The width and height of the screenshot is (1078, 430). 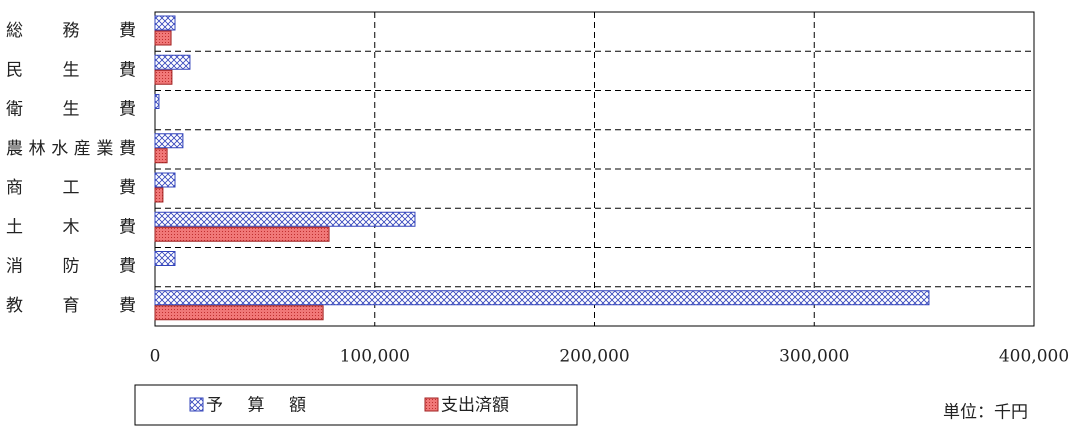 I want to click on y-tick-label: 商工費, so click(x=71, y=188).